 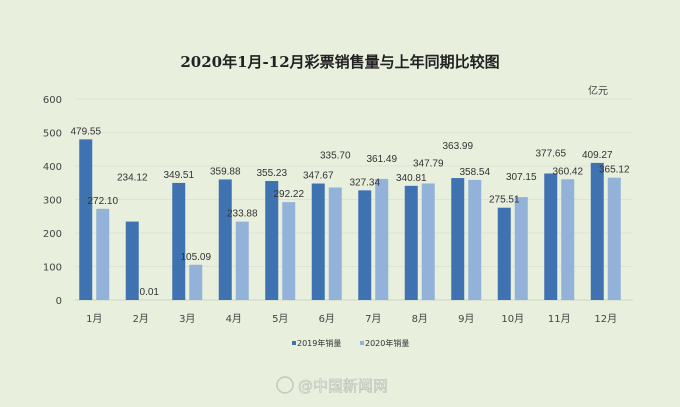 I want to click on y-tick-label: 500, so click(x=52, y=134).